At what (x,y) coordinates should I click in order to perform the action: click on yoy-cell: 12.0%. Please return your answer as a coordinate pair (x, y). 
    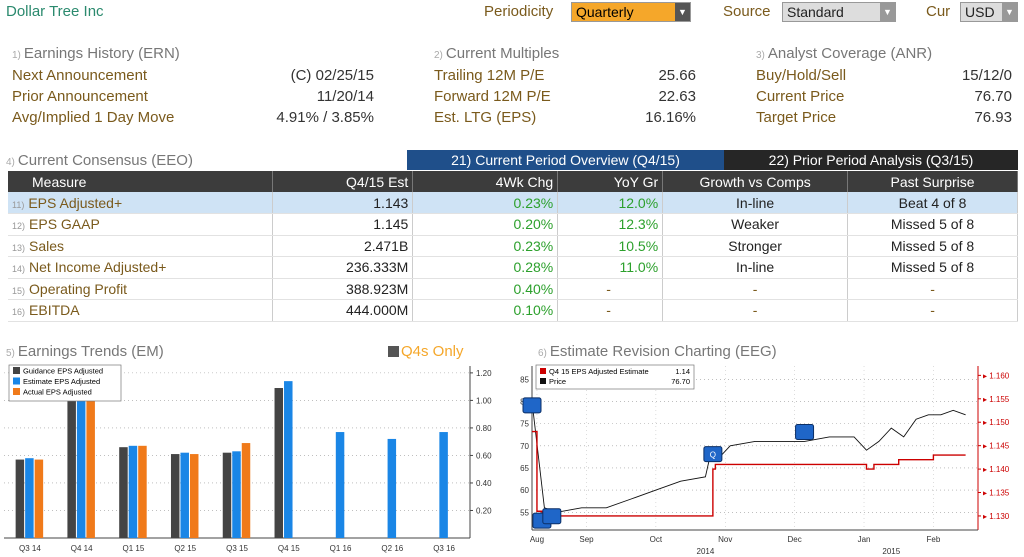
    Looking at the image, I should click on (610, 203).